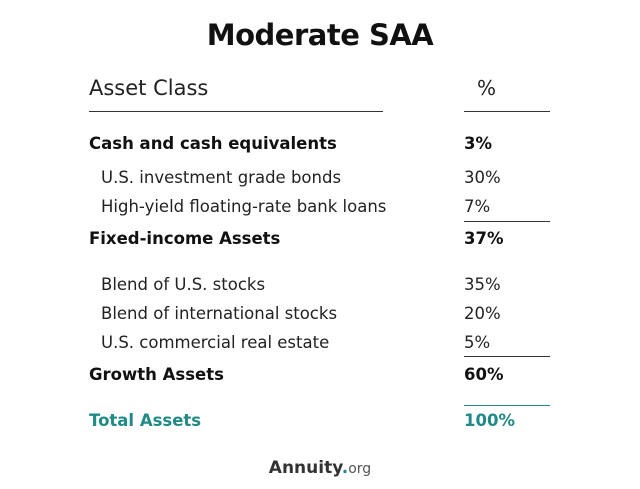 Image resolution: width=640 pixels, height=489 pixels. What do you see at coordinates (482, 313) in the screenshot?
I see `table-row-value: 20%` at bounding box center [482, 313].